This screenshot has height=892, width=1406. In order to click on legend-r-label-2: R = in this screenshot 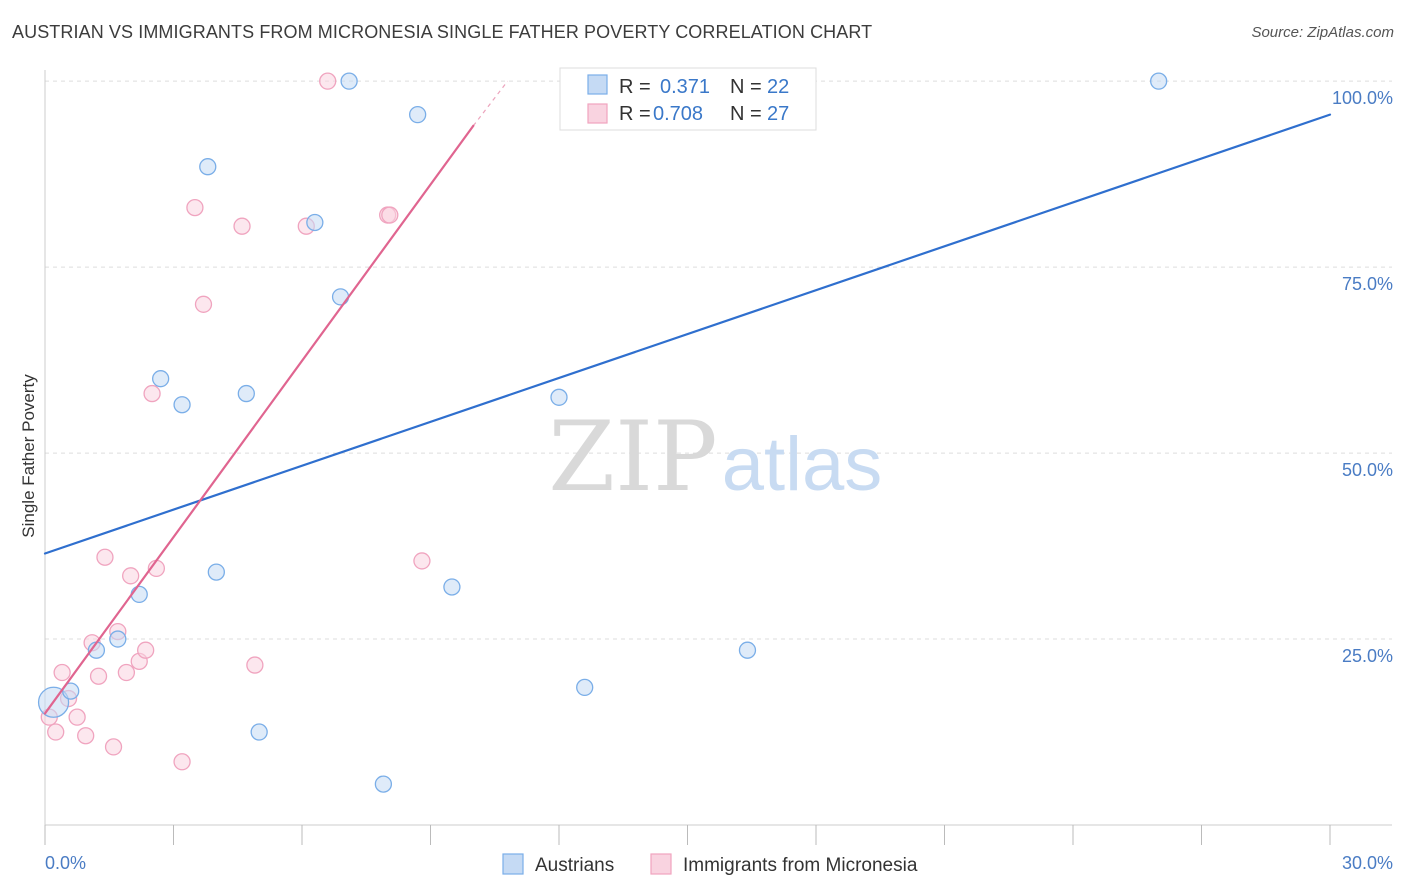, I will do `click(635, 114)`.